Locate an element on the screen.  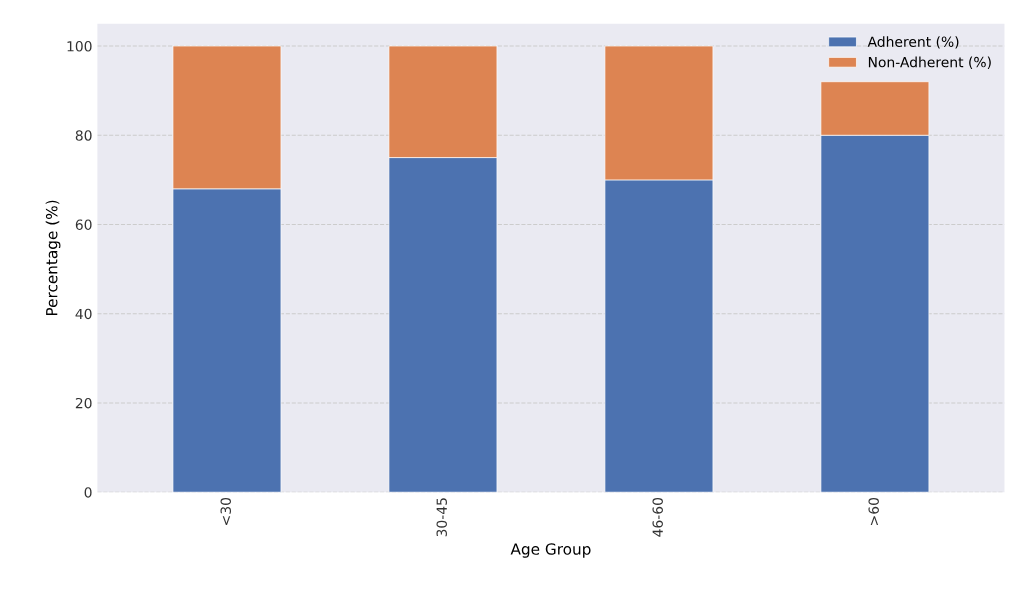
x-tick-label: <30 is located at coordinates (225, 511).